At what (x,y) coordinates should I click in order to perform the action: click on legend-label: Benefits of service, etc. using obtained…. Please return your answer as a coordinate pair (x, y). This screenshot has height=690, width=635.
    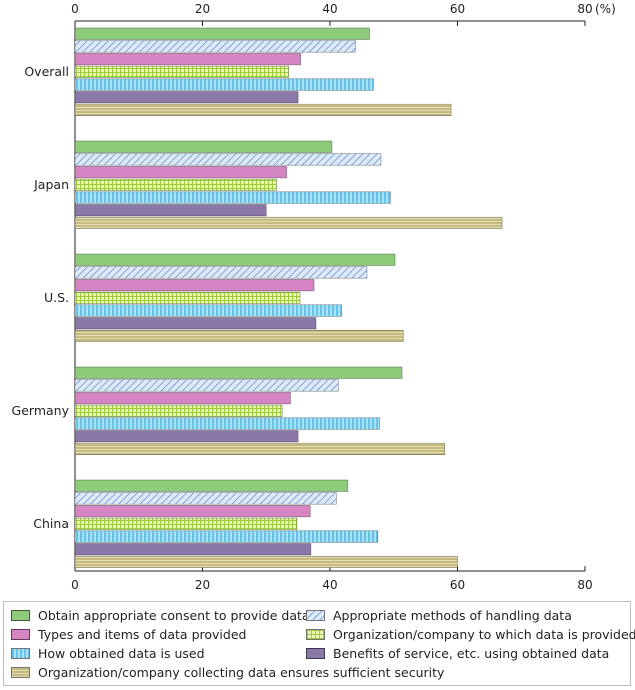
    Looking at the image, I should click on (471, 653).